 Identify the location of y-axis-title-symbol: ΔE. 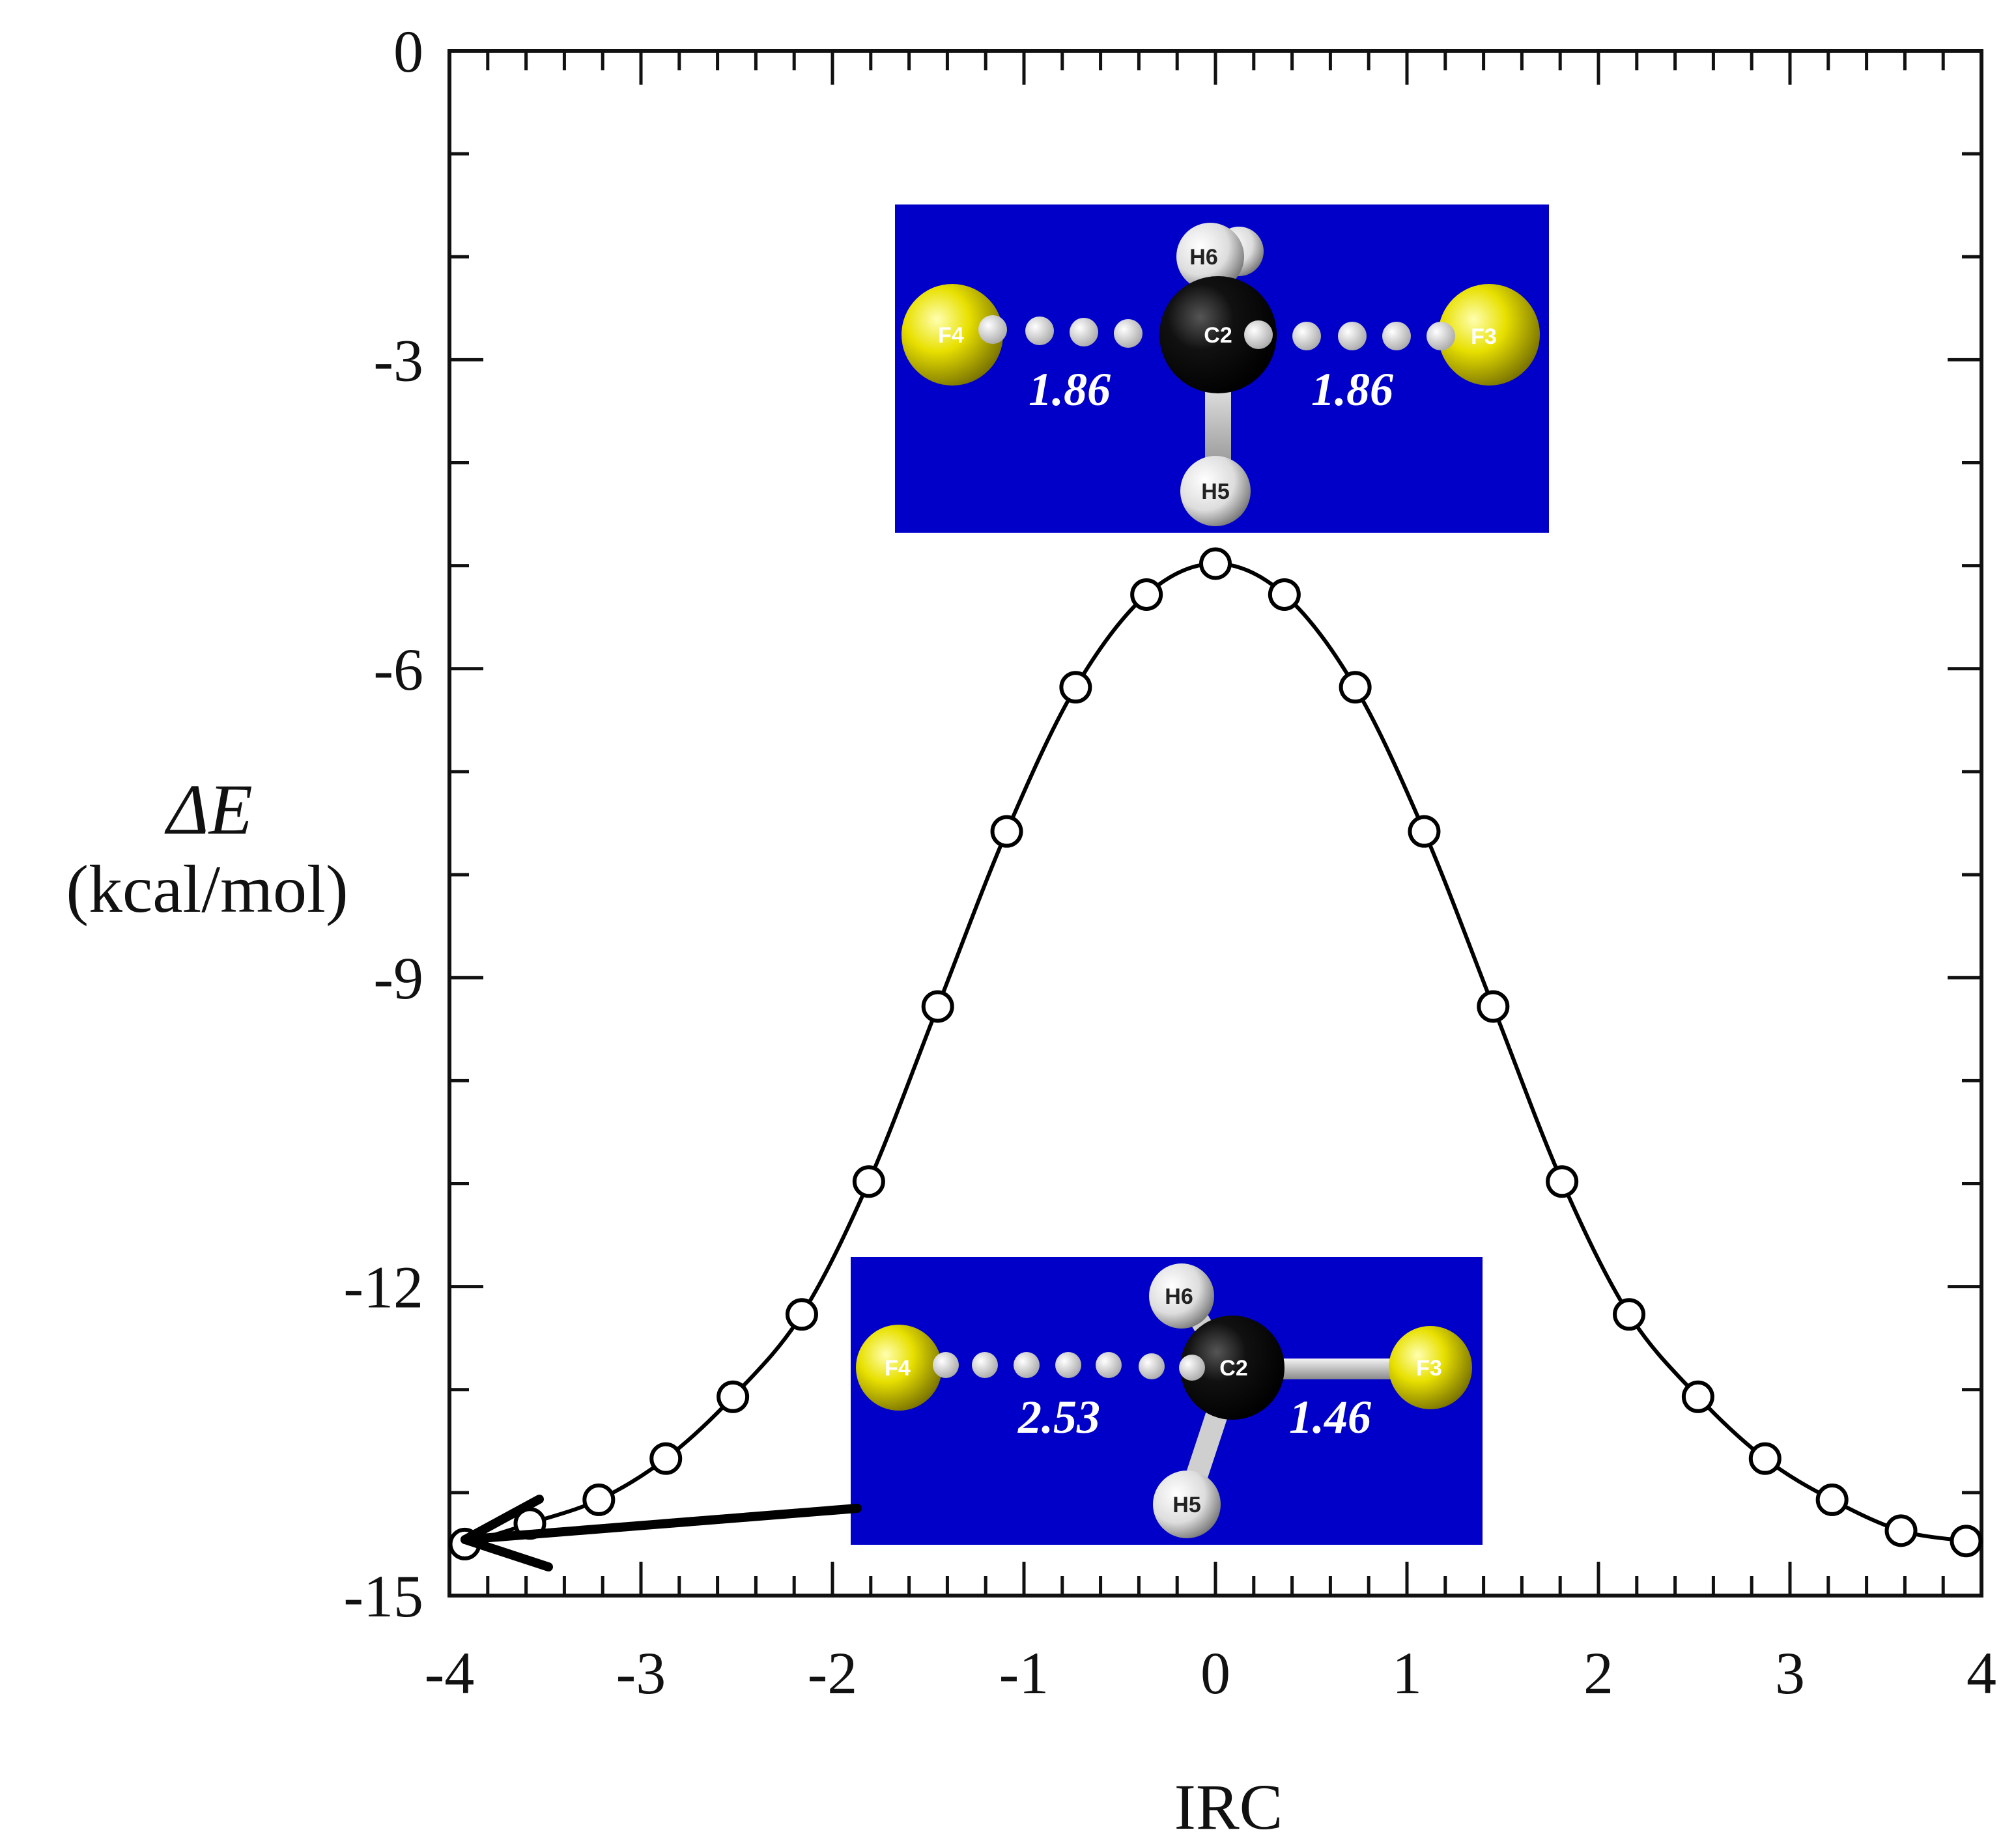
(209, 810).